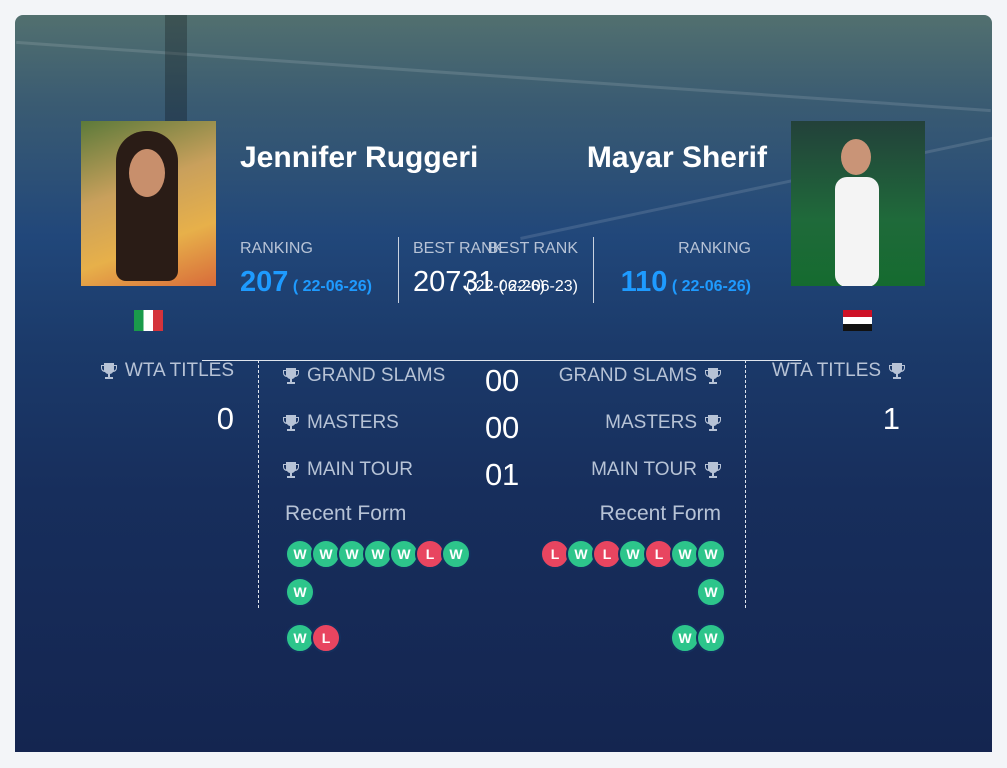  What do you see at coordinates (644, 282) in the screenshot?
I see `ranking-value: 110` at bounding box center [644, 282].